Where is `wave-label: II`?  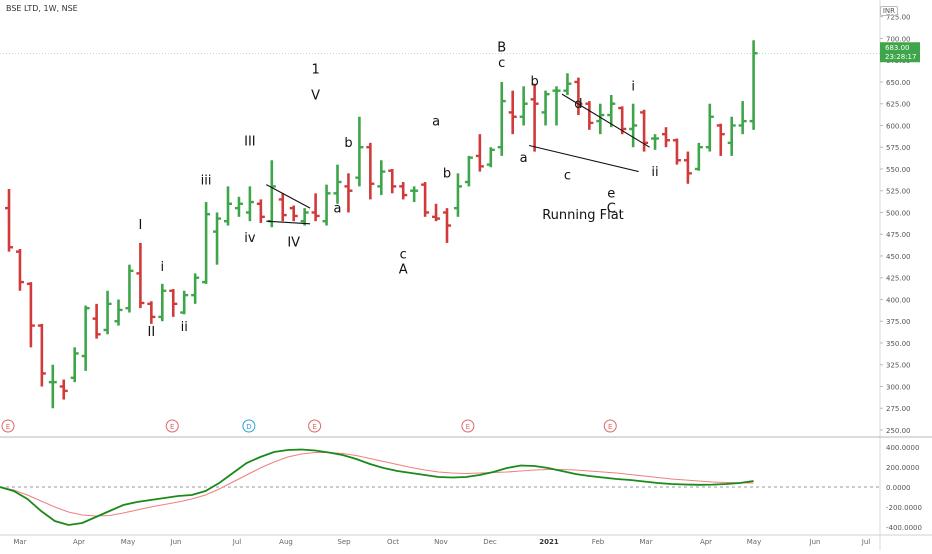 wave-label: II is located at coordinates (152, 332).